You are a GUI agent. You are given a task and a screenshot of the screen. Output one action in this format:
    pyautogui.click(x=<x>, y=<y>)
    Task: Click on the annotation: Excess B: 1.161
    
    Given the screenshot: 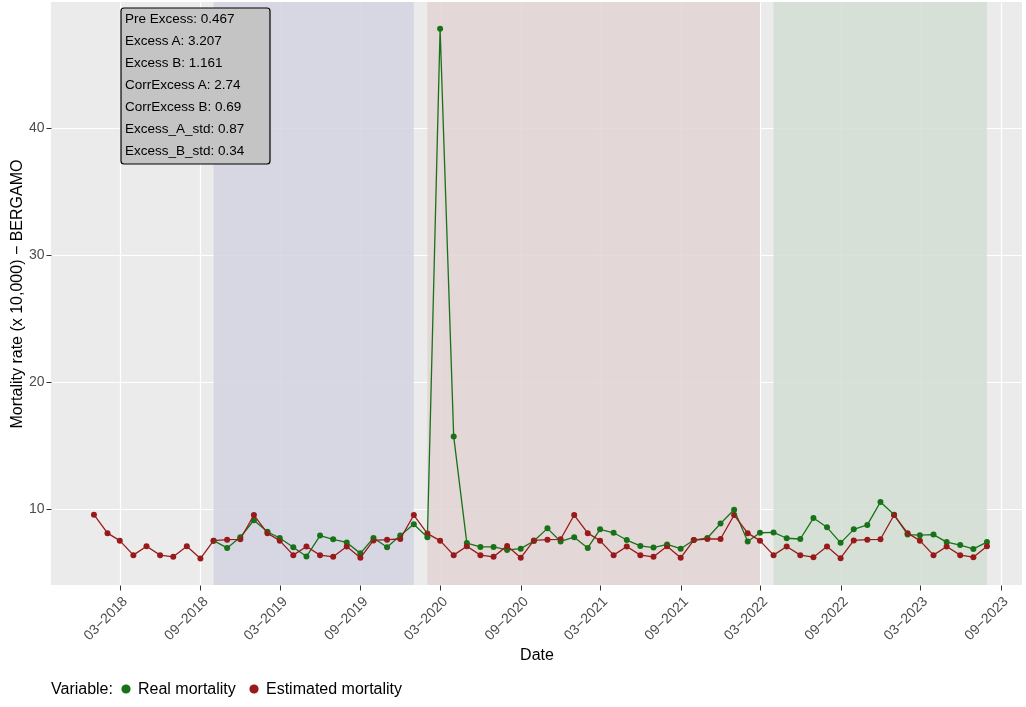 What is the action you would take?
    pyautogui.click(x=174, y=62)
    